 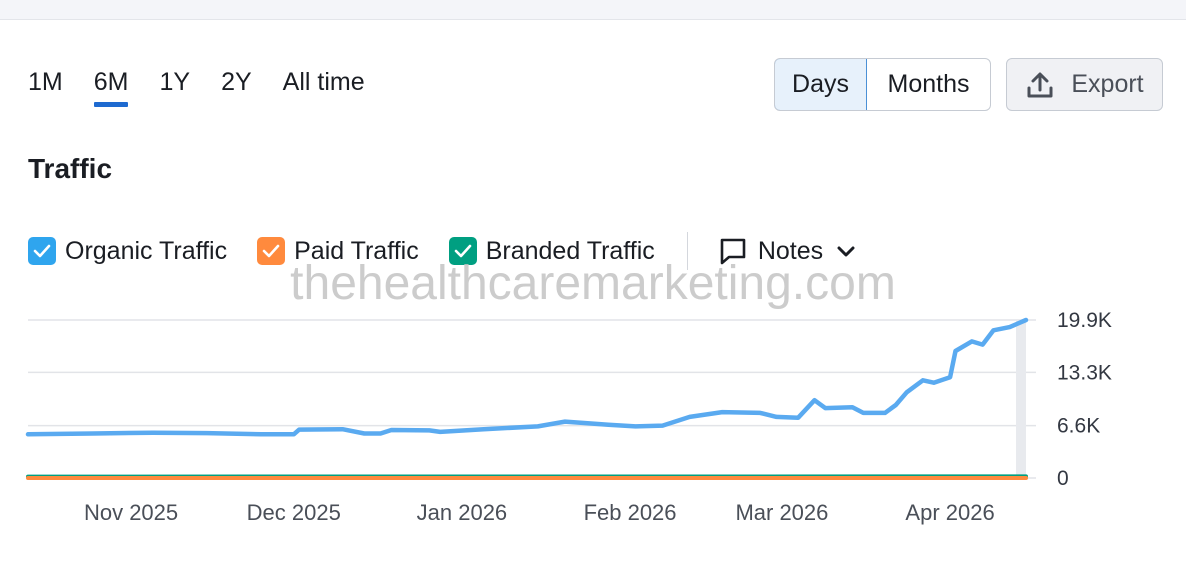 What do you see at coordinates (928, 84) in the screenshot?
I see `months-button: Months` at bounding box center [928, 84].